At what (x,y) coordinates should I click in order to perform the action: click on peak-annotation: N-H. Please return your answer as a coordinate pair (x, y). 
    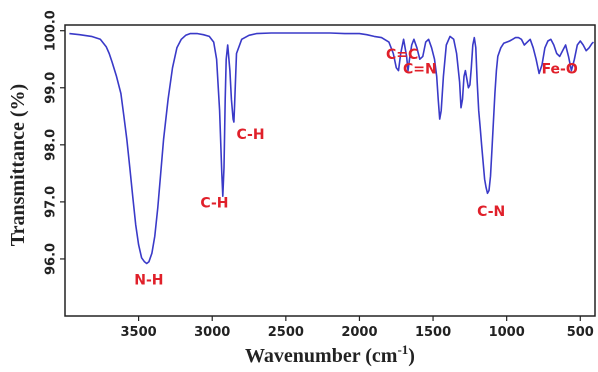
    Looking at the image, I should click on (148, 281).